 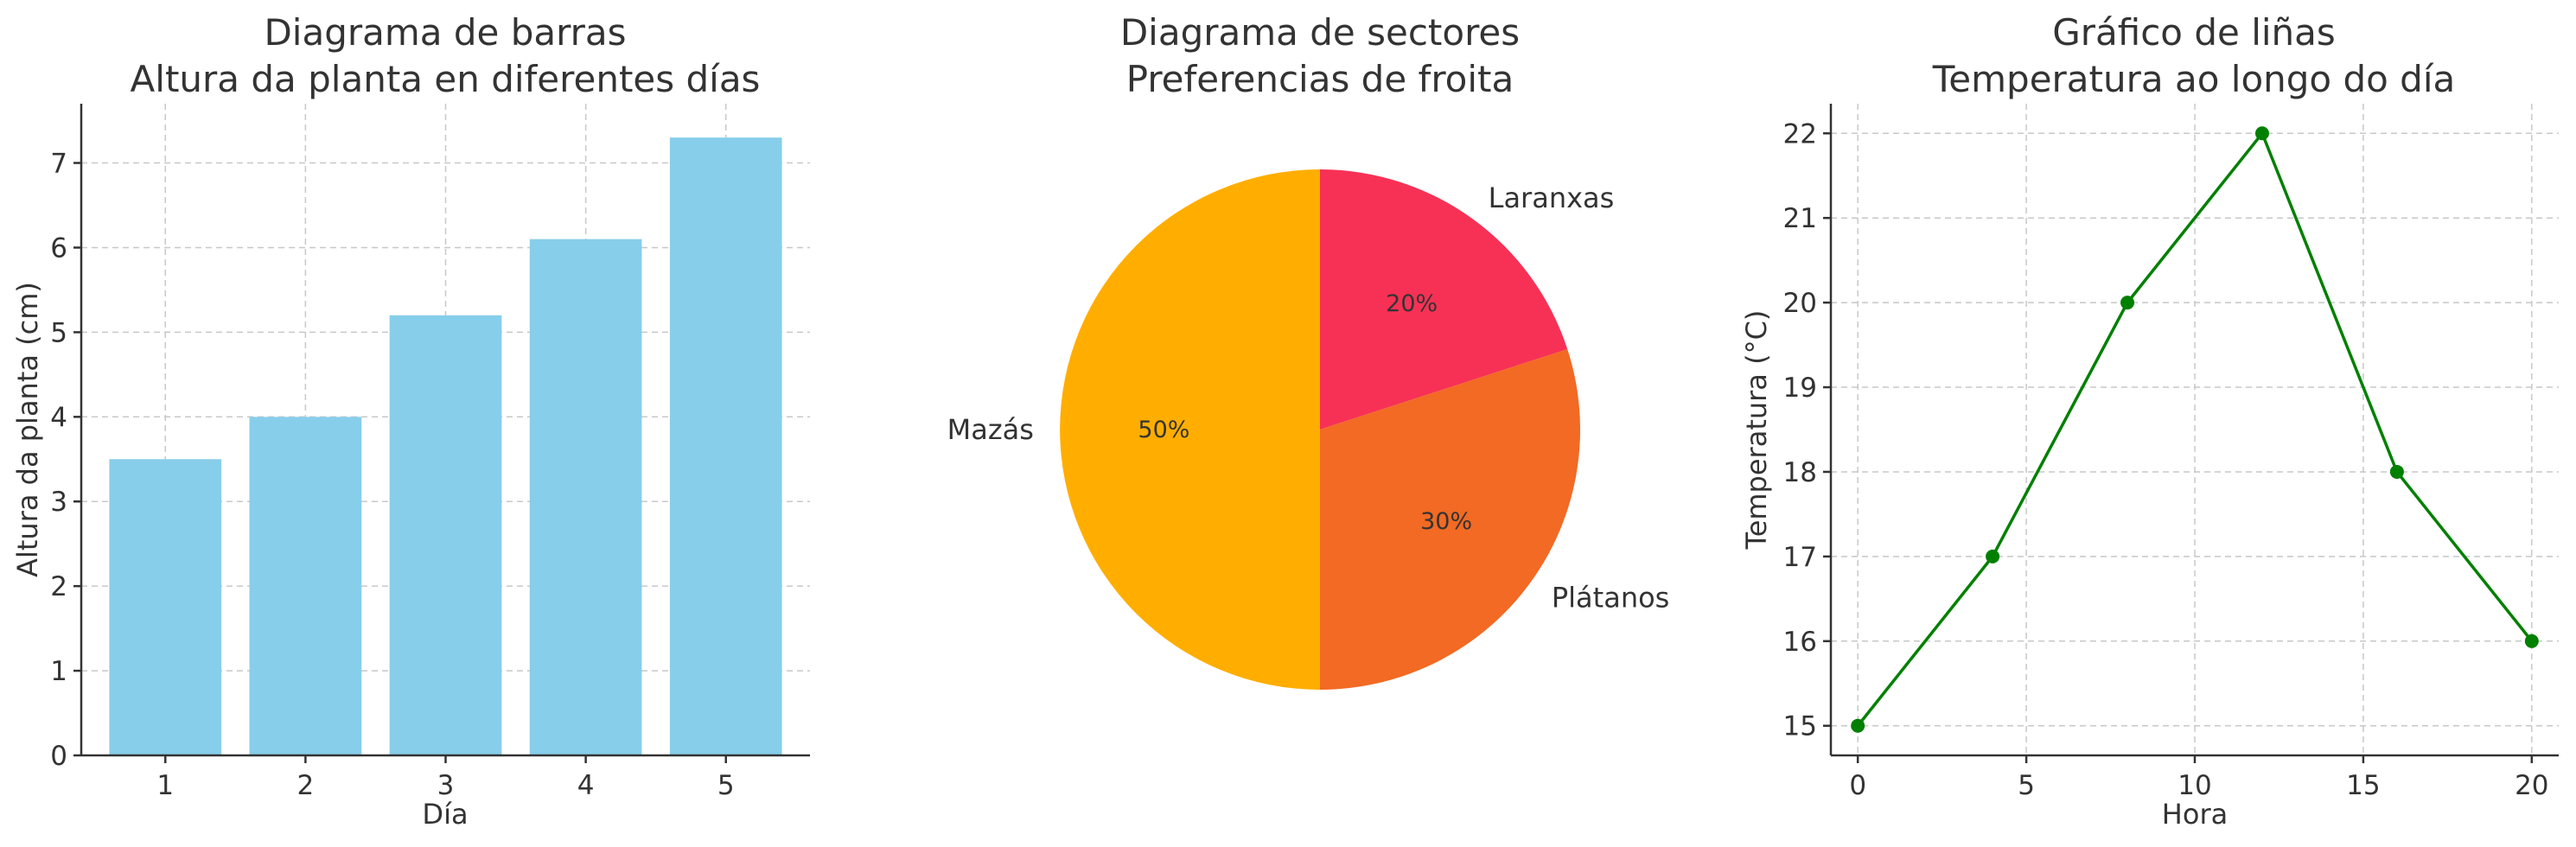 What do you see at coordinates (58, 756) in the screenshot?
I see `bar-y-tick-label: 0` at bounding box center [58, 756].